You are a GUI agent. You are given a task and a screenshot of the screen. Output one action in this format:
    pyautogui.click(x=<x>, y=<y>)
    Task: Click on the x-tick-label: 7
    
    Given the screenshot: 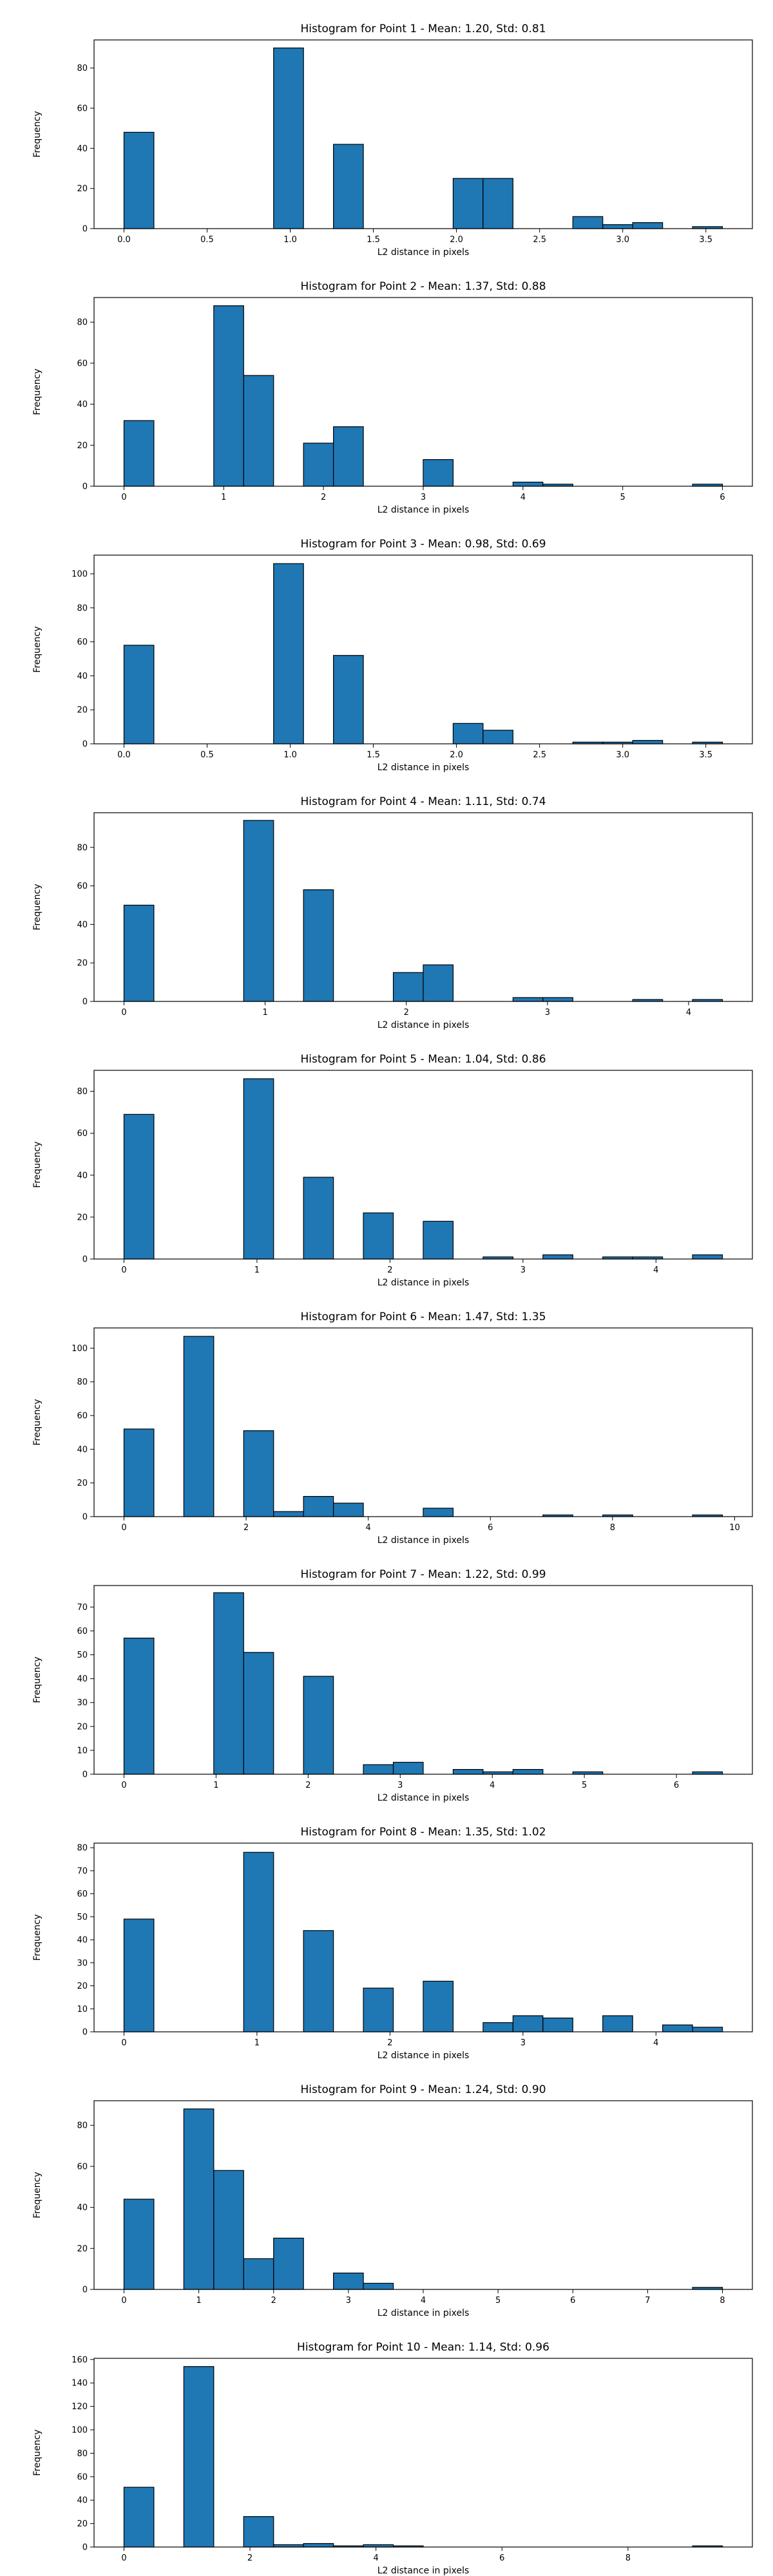 What is the action you would take?
    pyautogui.click(x=647, y=2301)
    